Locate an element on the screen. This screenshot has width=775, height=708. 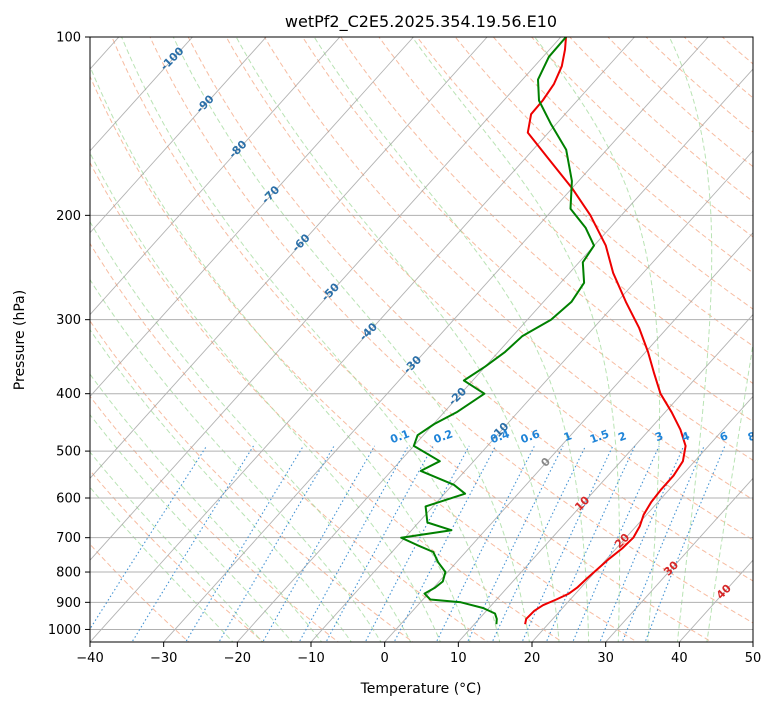
moist-adiabat-line is located at coordinates (206, 507).